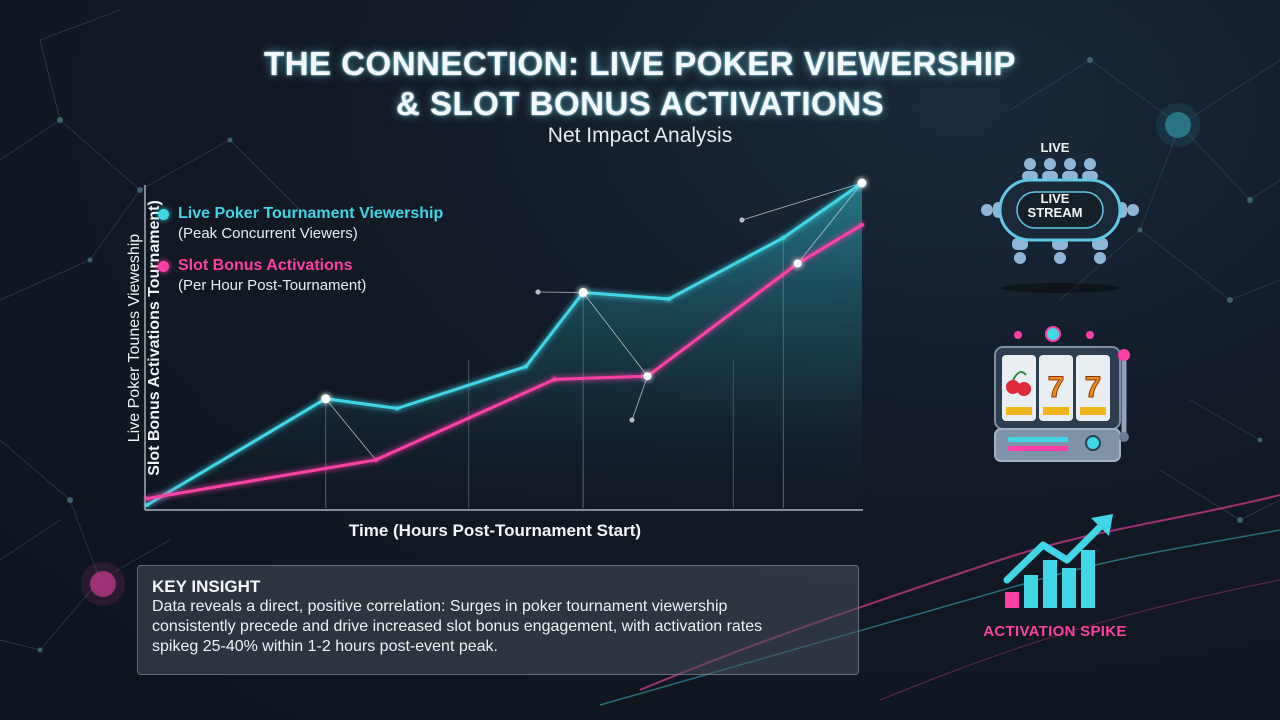 This screenshot has height=720, width=1280. I want to click on x-axis-label: Time (Hours Post-Tournament Start), so click(495, 530).